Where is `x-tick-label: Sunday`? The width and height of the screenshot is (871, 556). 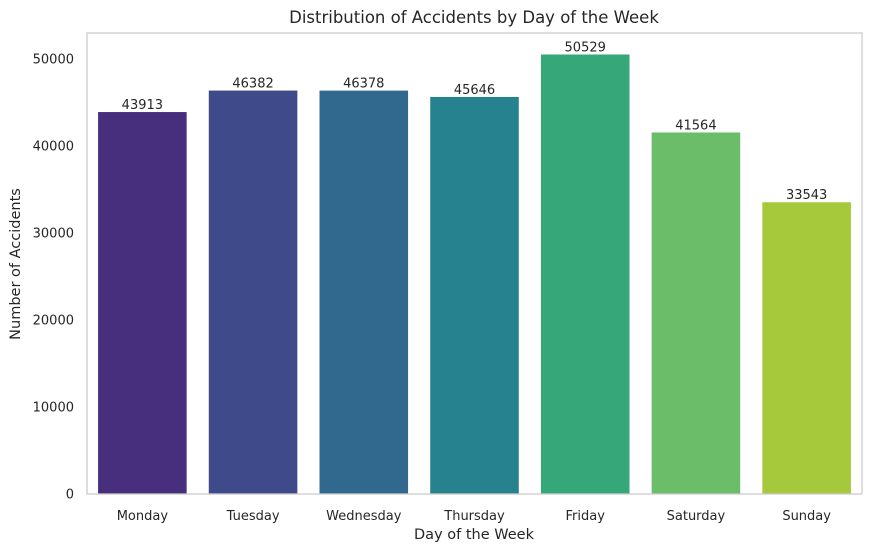
x-tick-label: Sunday is located at coordinates (806, 516).